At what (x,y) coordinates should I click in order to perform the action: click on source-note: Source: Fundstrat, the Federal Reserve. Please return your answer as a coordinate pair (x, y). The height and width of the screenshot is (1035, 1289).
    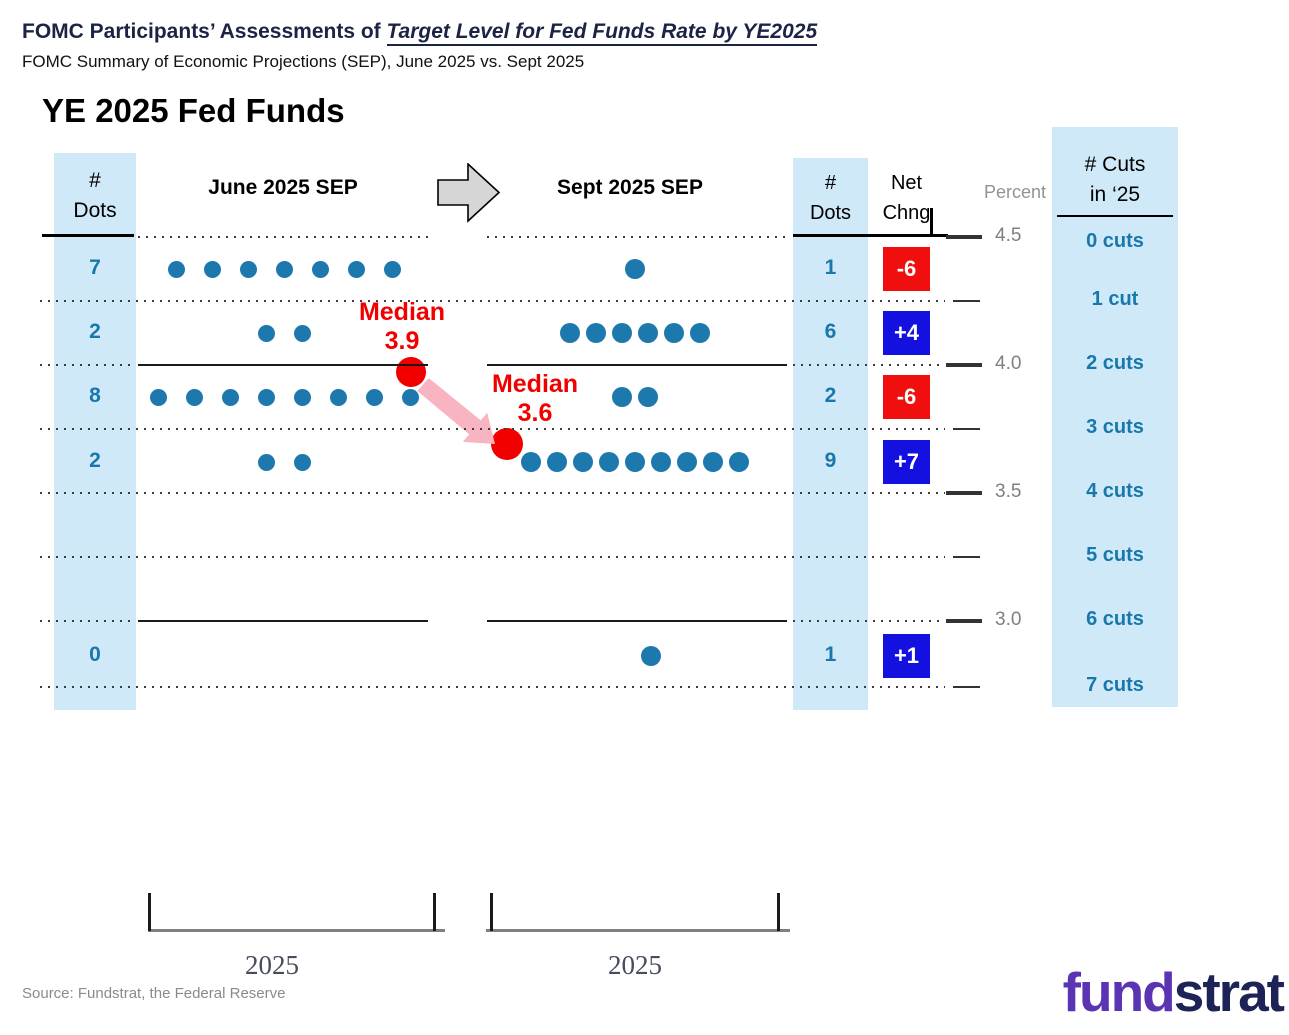
    Looking at the image, I should click on (154, 993).